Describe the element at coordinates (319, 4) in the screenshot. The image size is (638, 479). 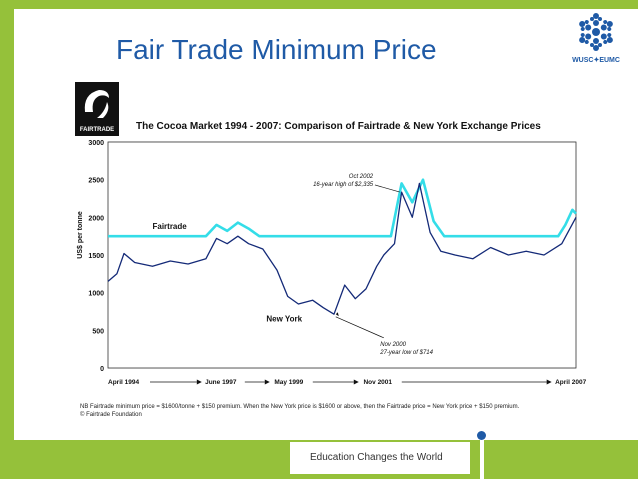
I see `top-accent-bar` at that location.